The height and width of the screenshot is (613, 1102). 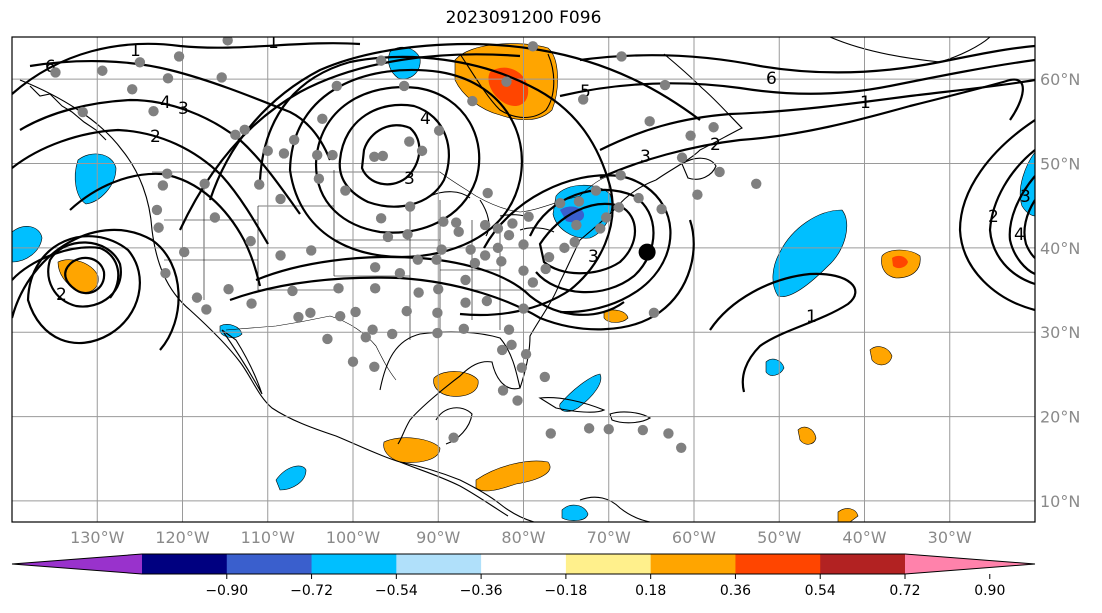 What do you see at coordinates (565, 591) in the screenshot?
I see `colorbar-tick-label: −0.18` at bounding box center [565, 591].